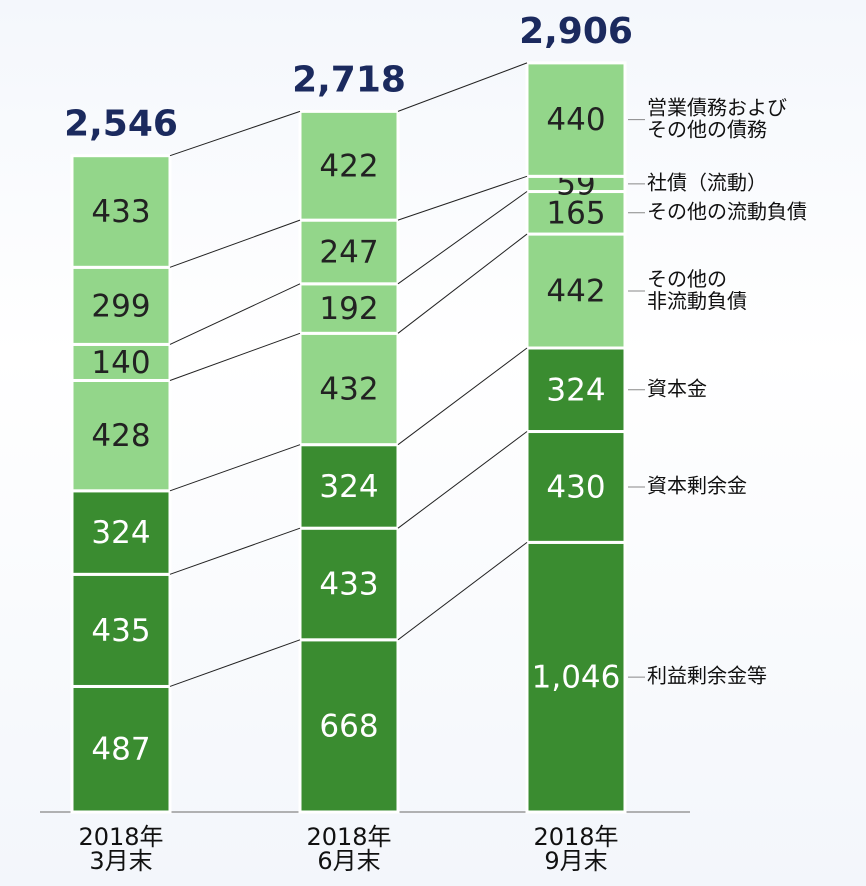 This screenshot has width=866, height=886. Describe the element at coordinates (707, 676) in the screenshot. I see `legend-label: 利益剰余金等` at that location.